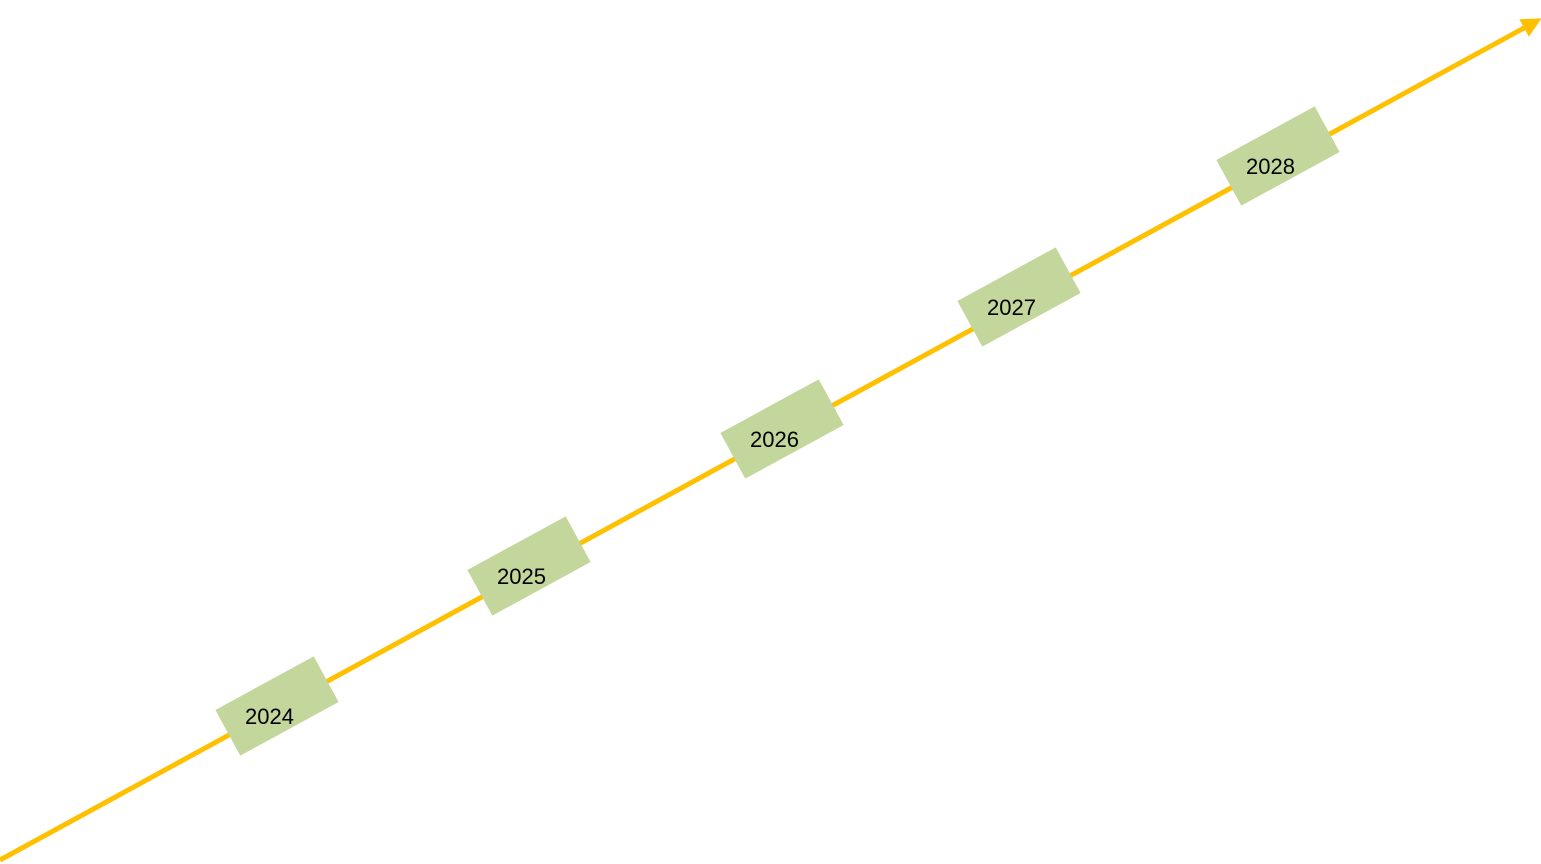 Image resolution: width=1541 pixels, height=864 pixels. I want to click on milestone-2028: 2028, so click(1278, 156).